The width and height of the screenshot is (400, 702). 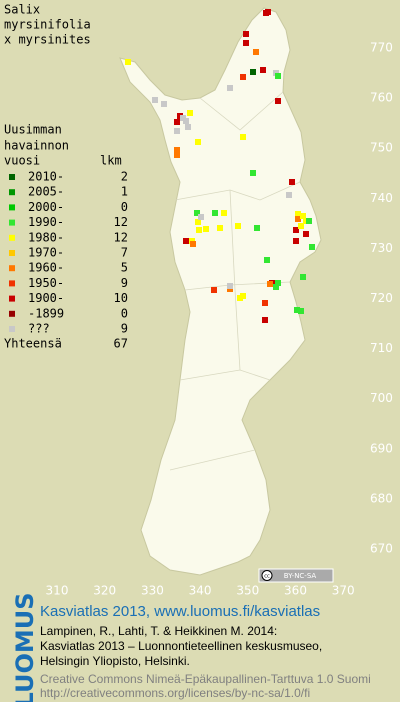 I want to click on y-axis-label: 690, so click(x=381, y=448).